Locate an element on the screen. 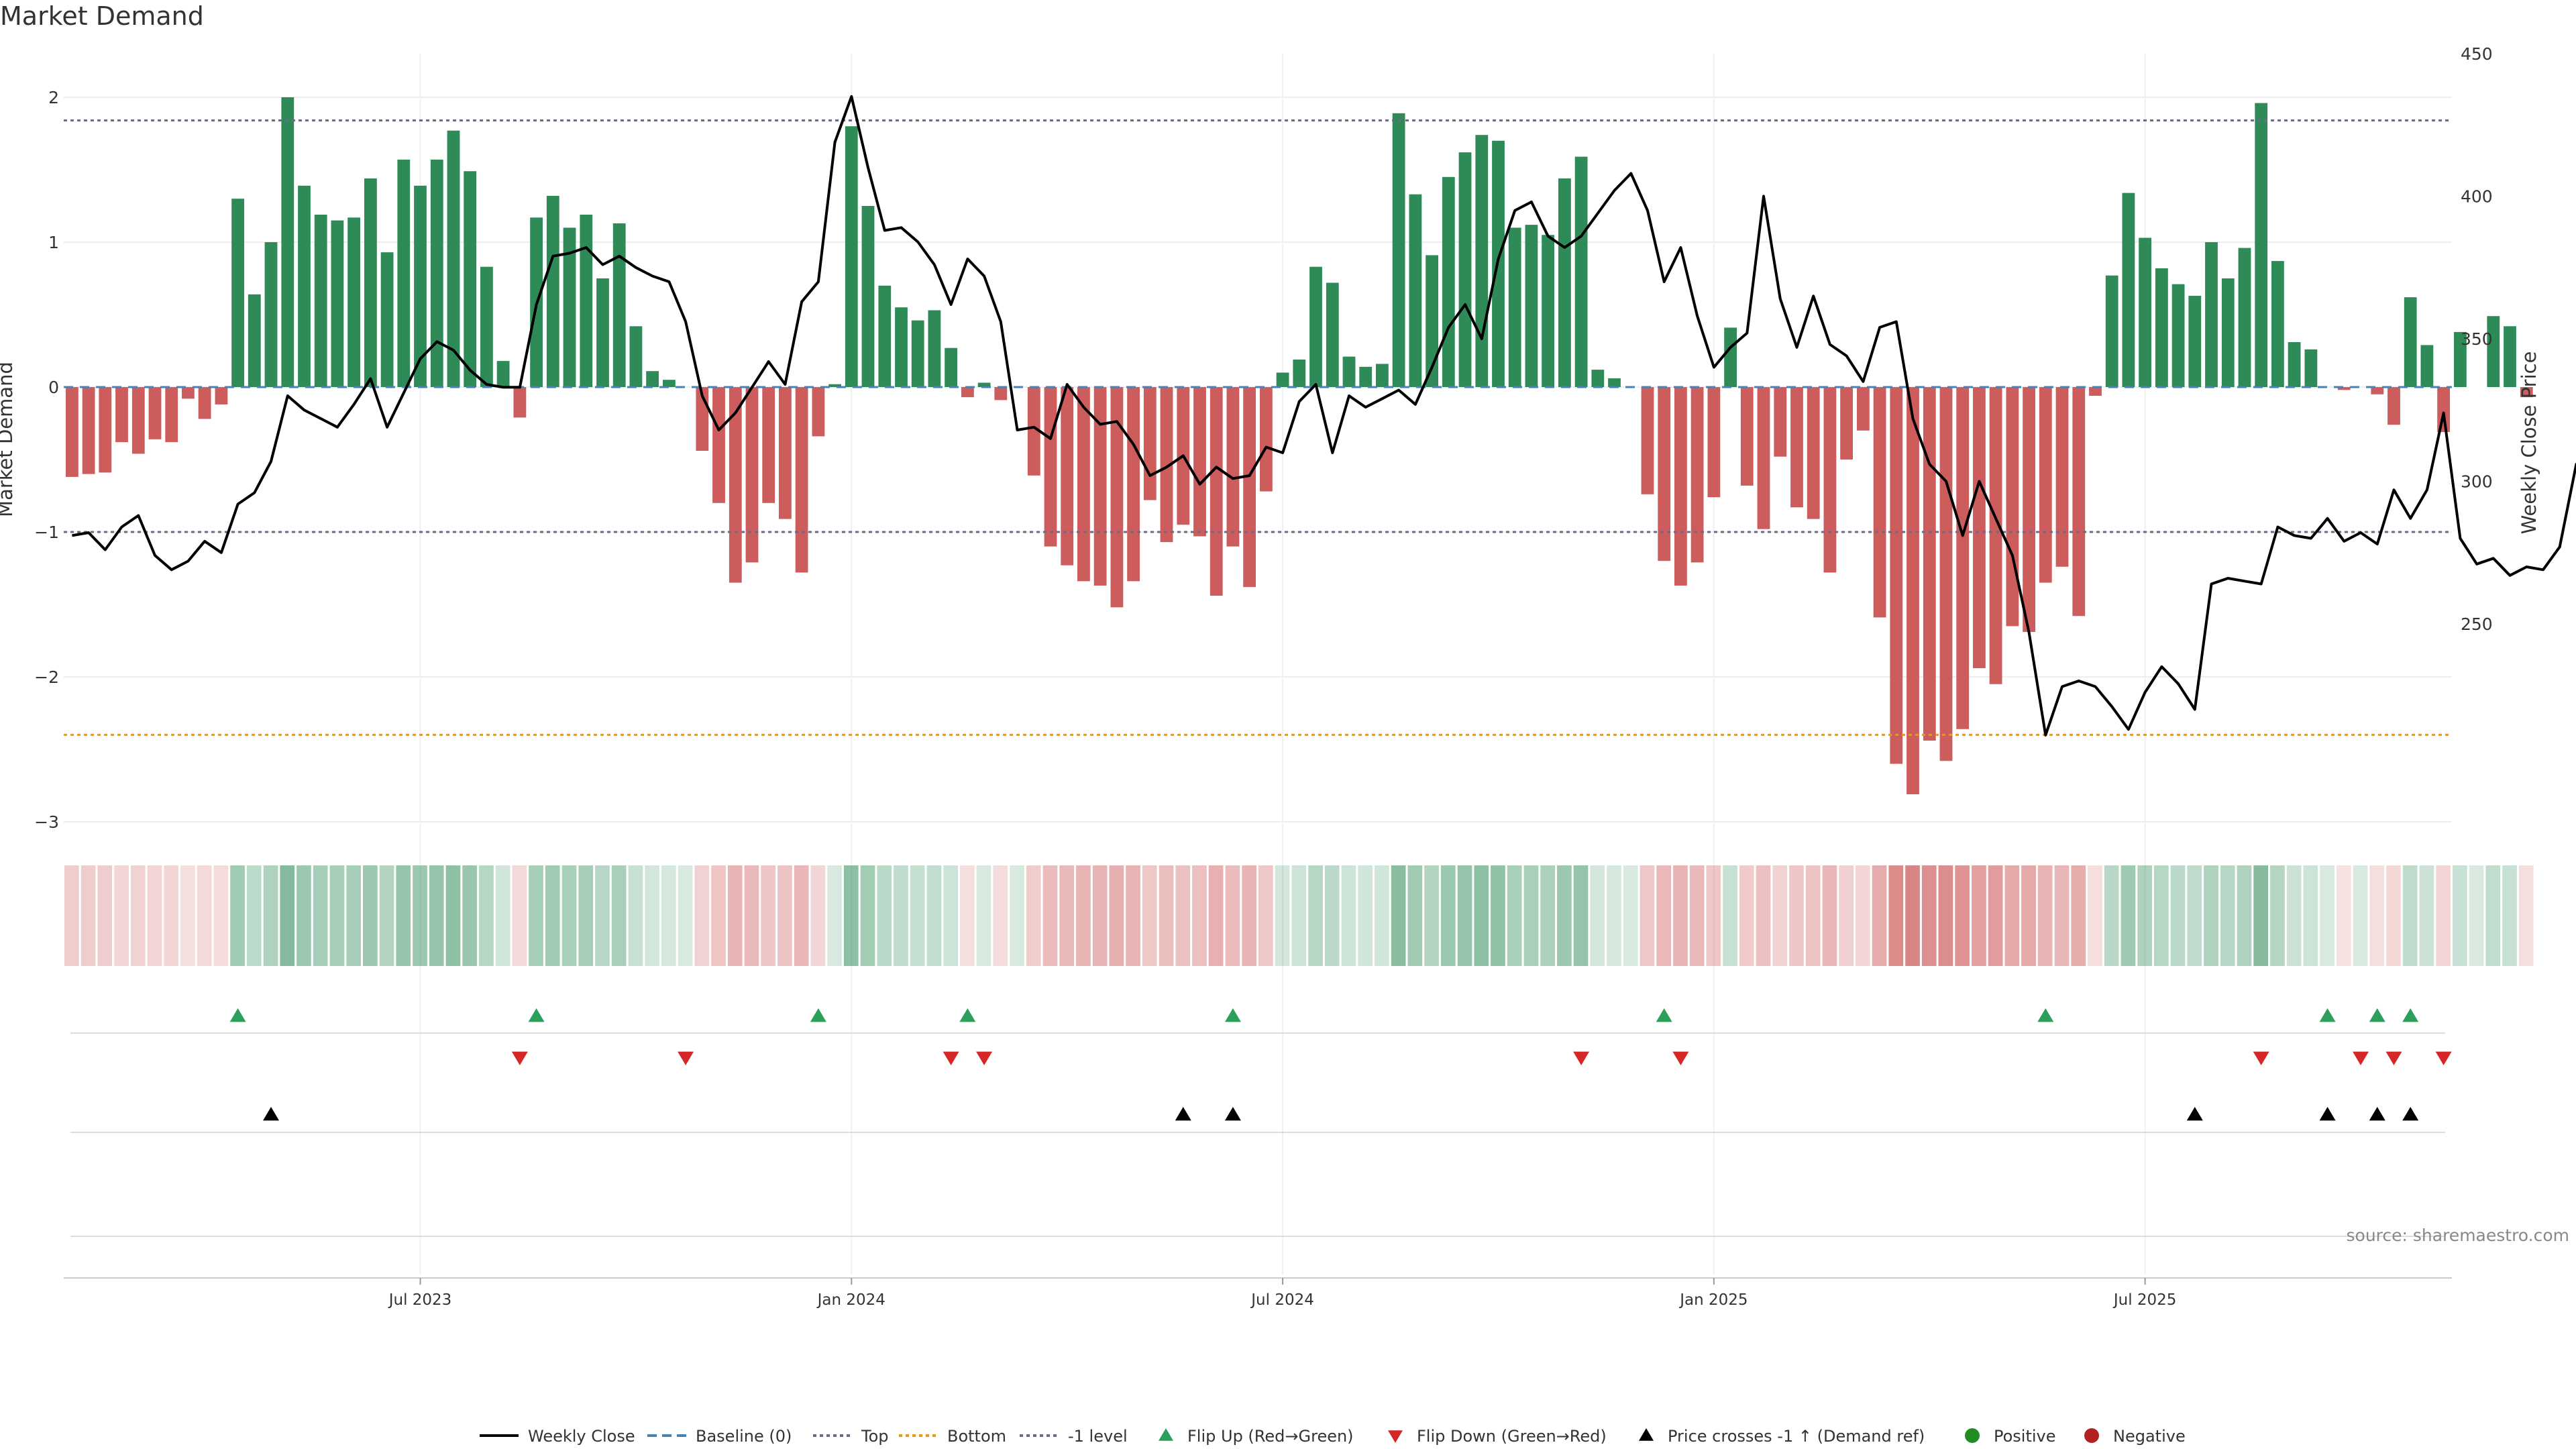 The image size is (2576, 1449). legend-label-0: Weekly Close is located at coordinates (581, 1436).